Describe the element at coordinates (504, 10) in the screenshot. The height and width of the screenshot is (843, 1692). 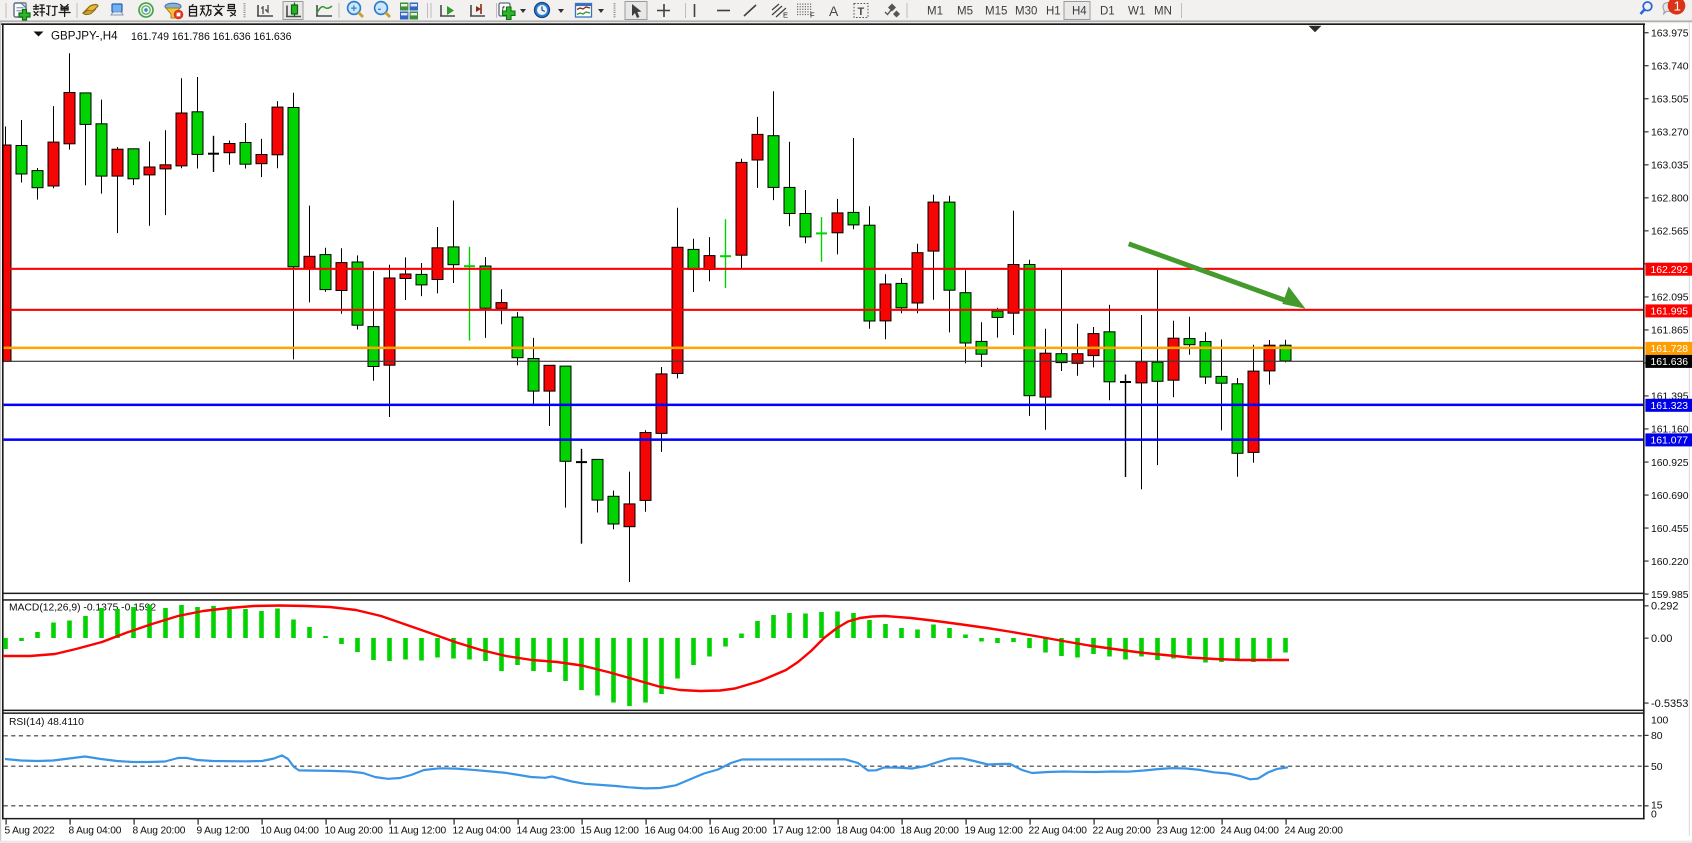
I see `svg-text: f` at that location.